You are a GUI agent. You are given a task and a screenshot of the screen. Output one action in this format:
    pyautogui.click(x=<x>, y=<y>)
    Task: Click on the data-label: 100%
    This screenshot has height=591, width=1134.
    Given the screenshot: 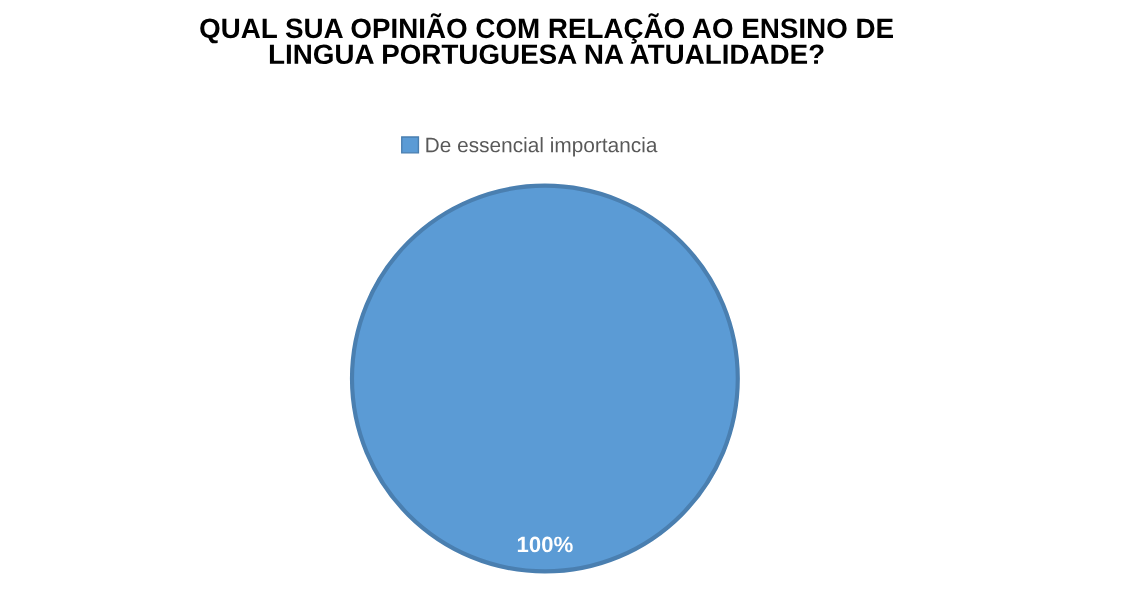 What is the action you would take?
    pyautogui.click(x=545, y=544)
    